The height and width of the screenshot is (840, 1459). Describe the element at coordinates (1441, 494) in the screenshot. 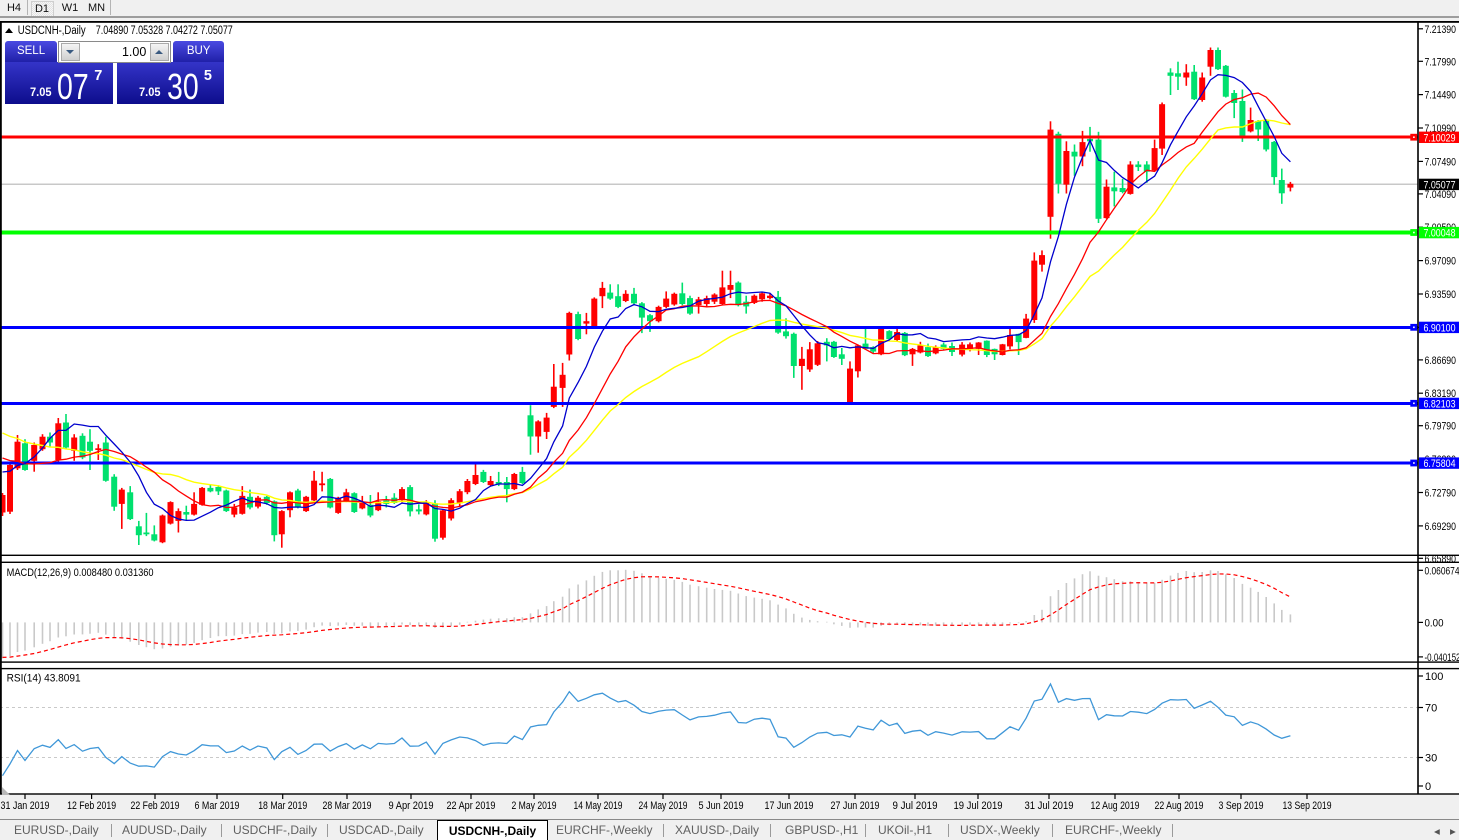

I see `svg-text: 6.72790` at that location.